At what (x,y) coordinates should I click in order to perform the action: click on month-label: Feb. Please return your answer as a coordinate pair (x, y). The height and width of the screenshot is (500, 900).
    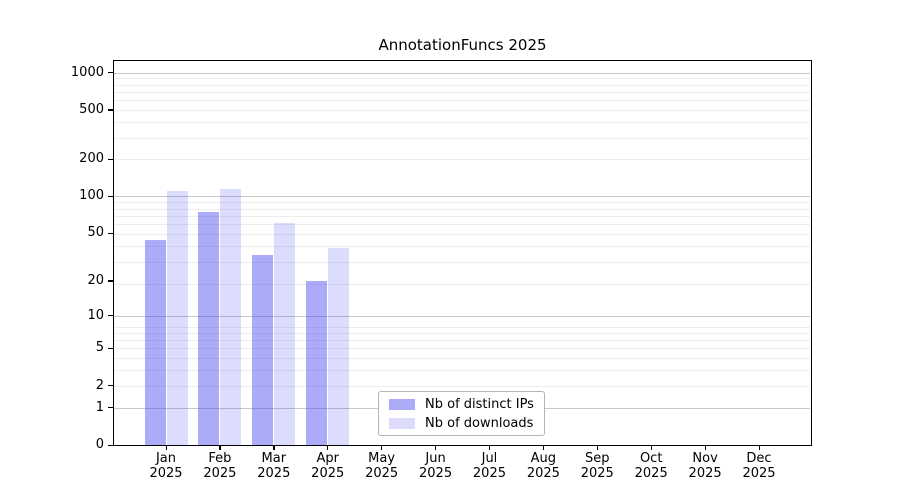
    Looking at the image, I should click on (220, 458).